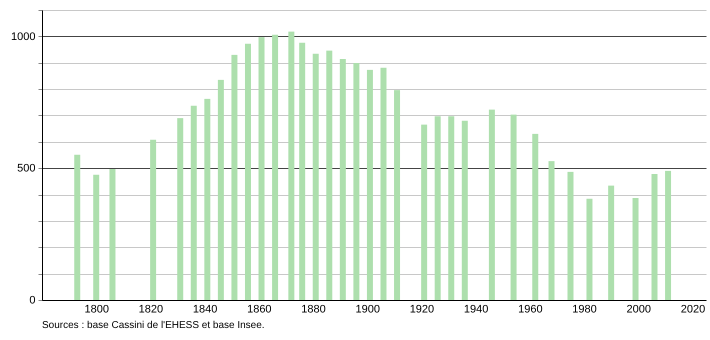 Image resolution: width=710 pixels, height=340 pixels. What do you see at coordinates (96, 310) in the screenshot?
I see `x-tick-label: 1800` at bounding box center [96, 310].